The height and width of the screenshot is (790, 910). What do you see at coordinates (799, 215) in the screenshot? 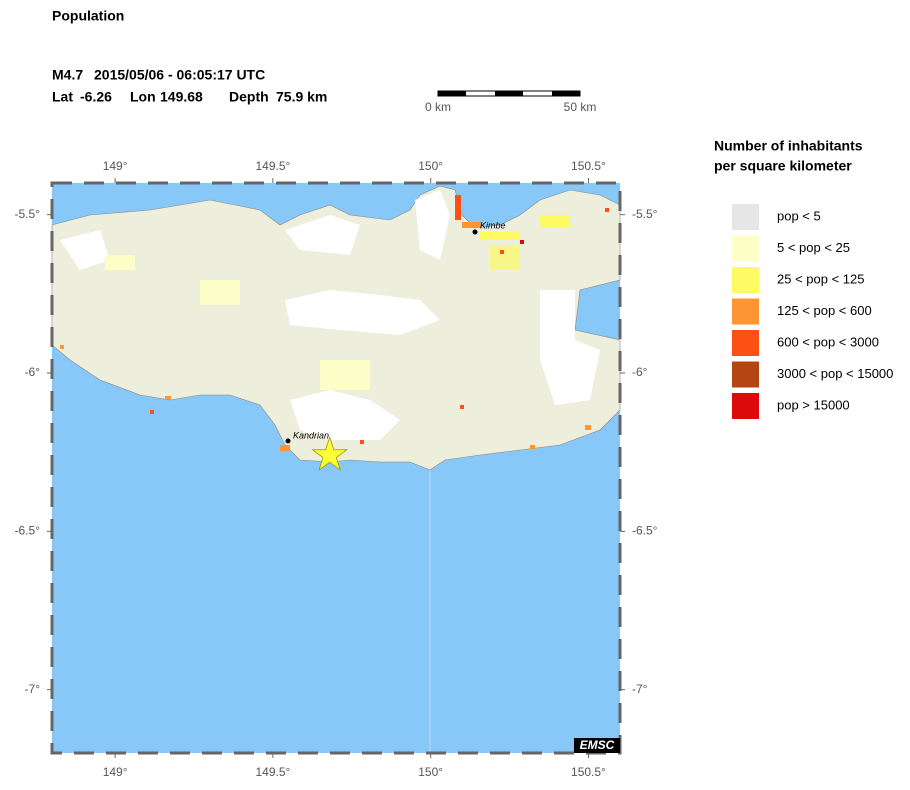
I see `legend-label: pop < 5` at bounding box center [799, 215].